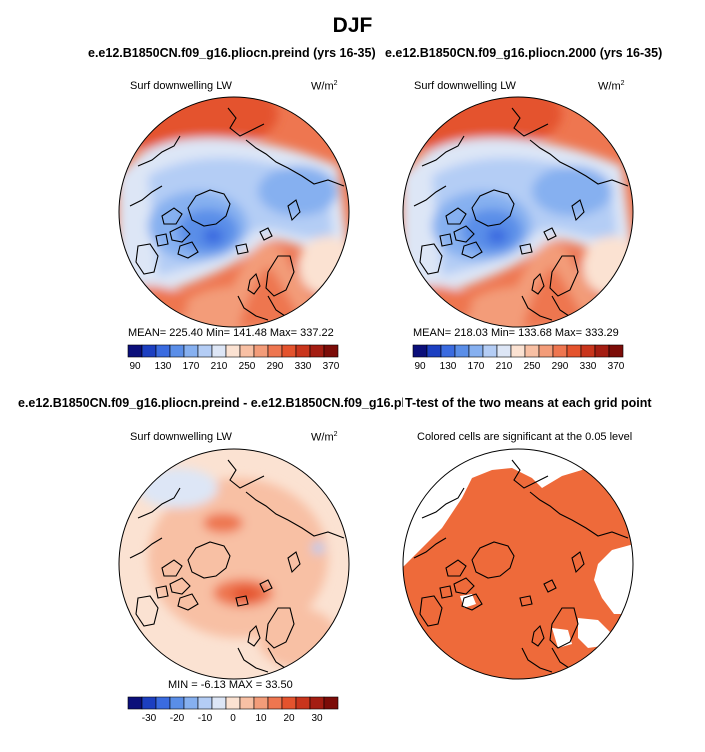  Describe the element at coordinates (324, 86) in the screenshot. I see `panel-1-units-label: W/m2` at that location.